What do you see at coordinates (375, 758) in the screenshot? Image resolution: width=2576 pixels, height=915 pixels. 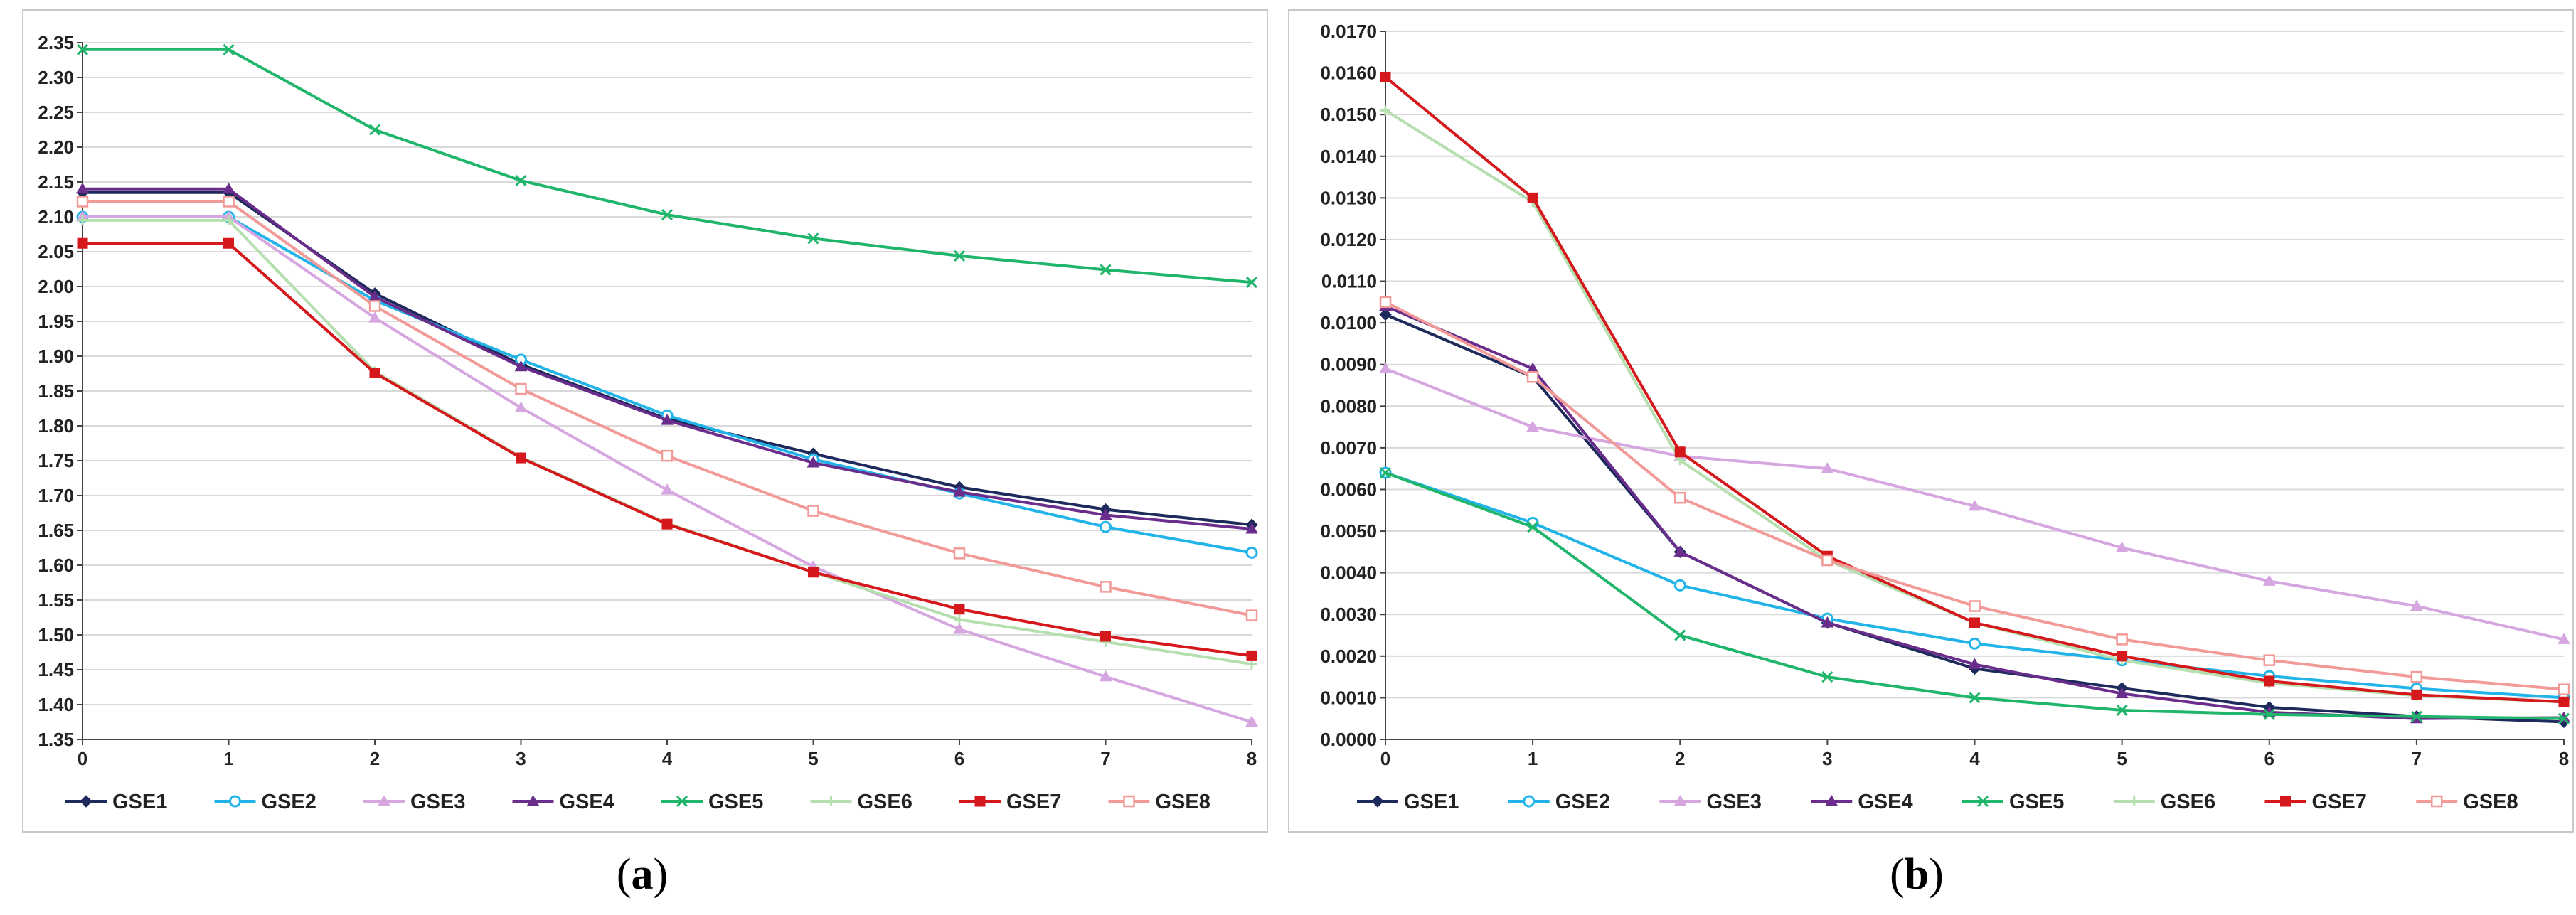 I see `chart-a-x-tick-label: 2` at bounding box center [375, 758].